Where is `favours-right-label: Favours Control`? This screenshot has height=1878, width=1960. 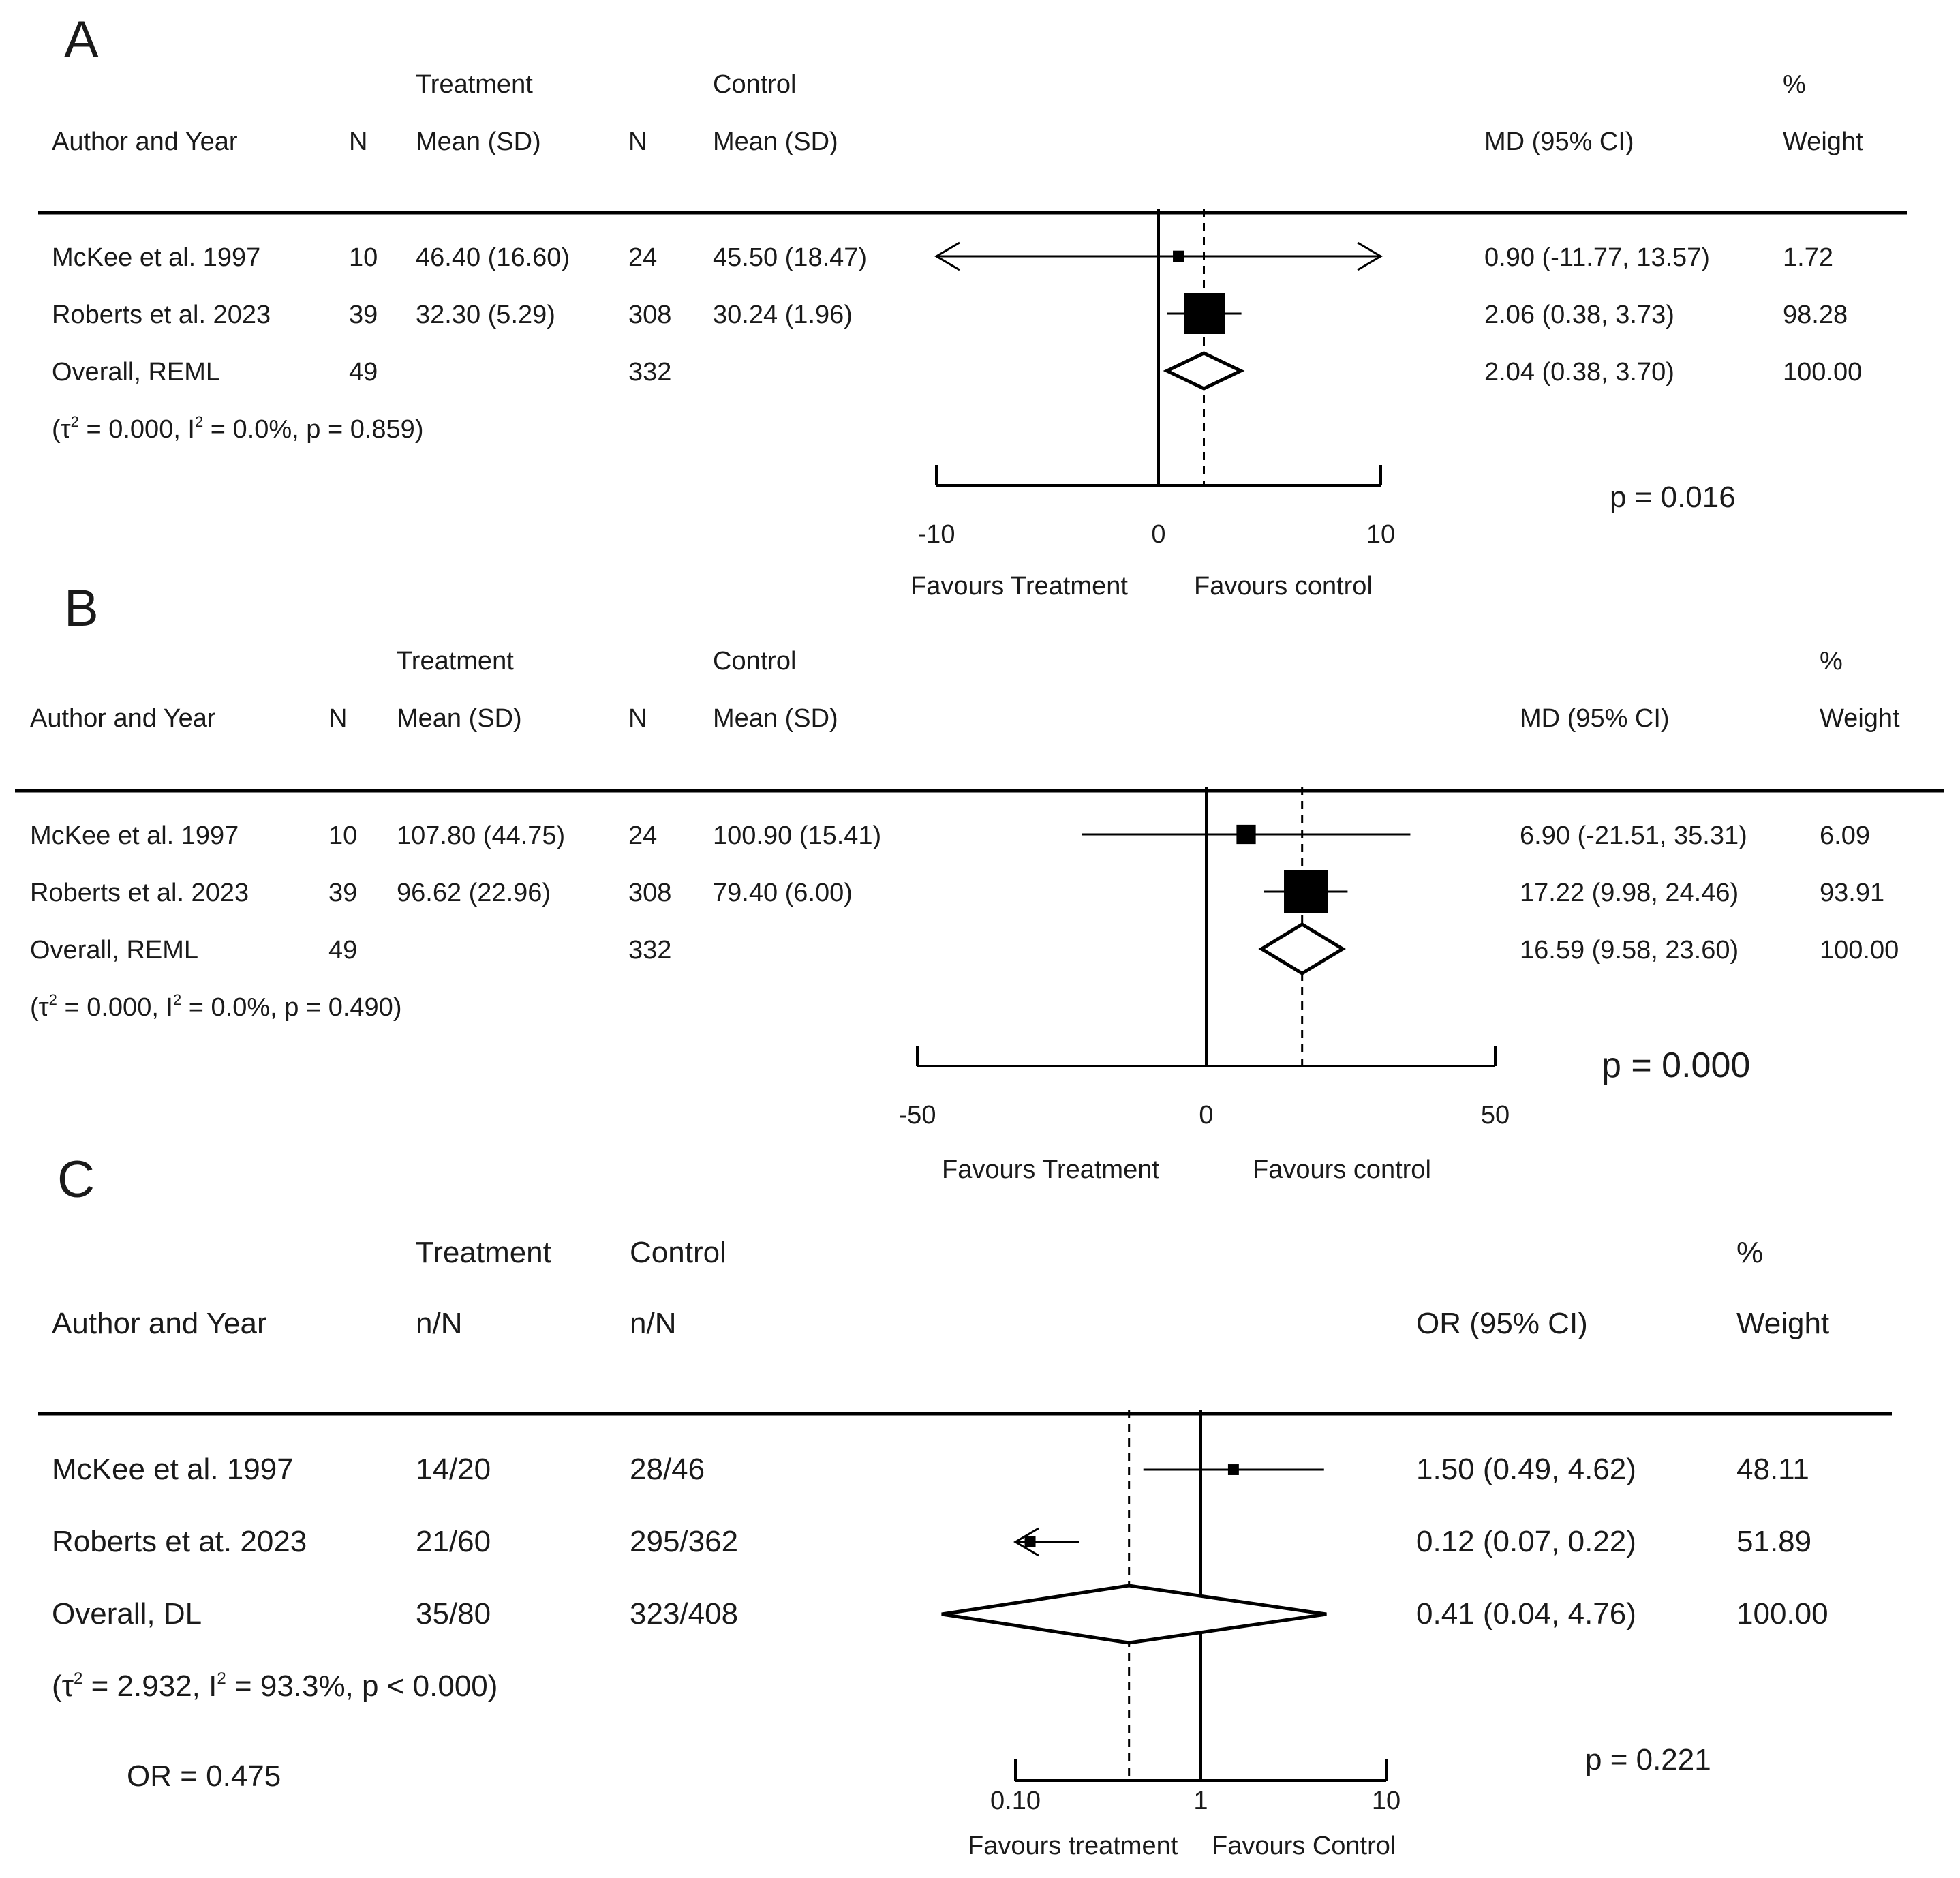
favours-right-label: Favours Control is located at coordinates (1304, 1846).